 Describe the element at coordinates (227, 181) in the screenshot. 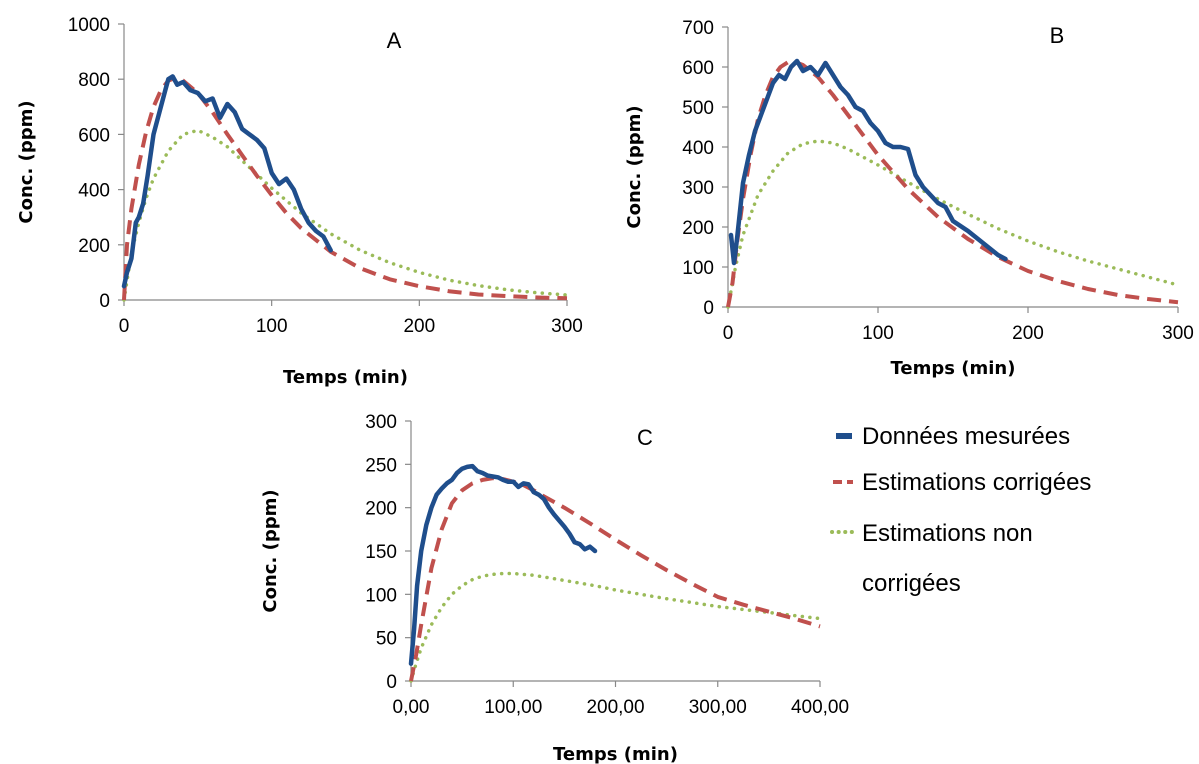

I see `panel-a-series-measured` at that location.